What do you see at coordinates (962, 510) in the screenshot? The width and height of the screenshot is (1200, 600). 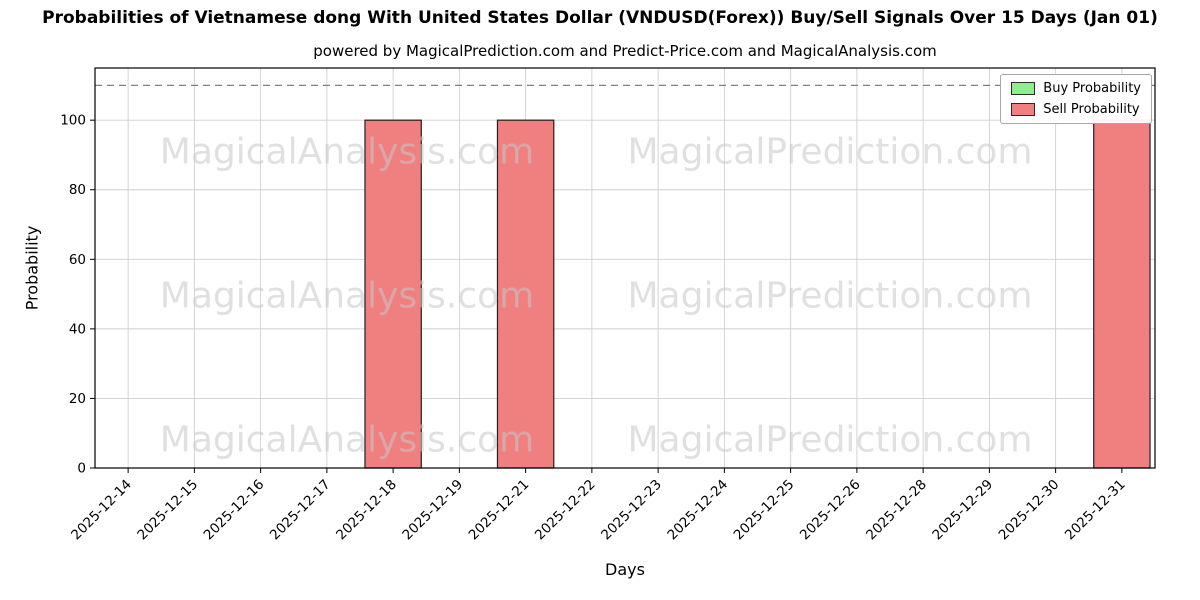 I see `svg-text: 2025-12-29` at bounding box center [962, 510].